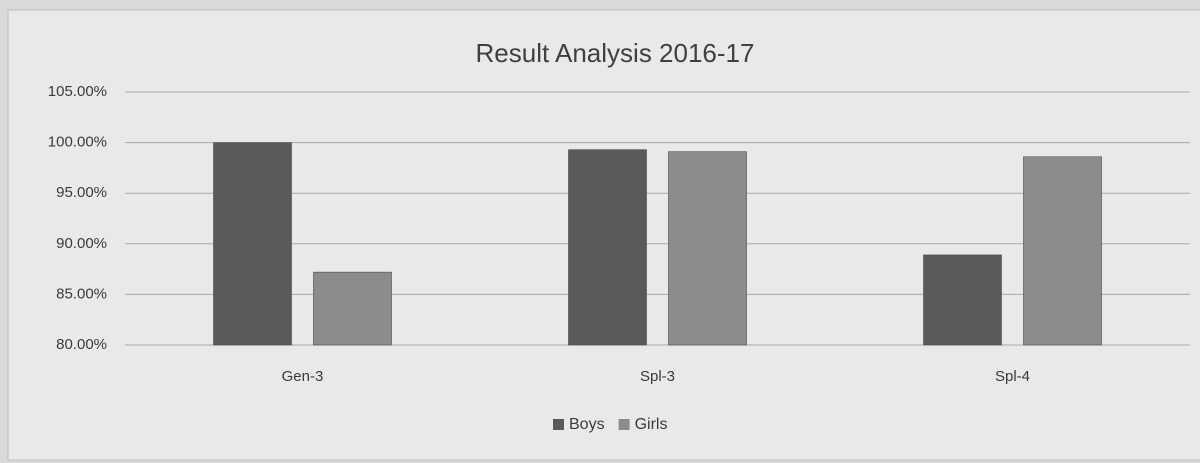 The height and width of the screenshot is (463, 1200). Describe the element at coordinates (1012, 376) in the screenshot. I see `x-tick-label: Spl-4` at that location.